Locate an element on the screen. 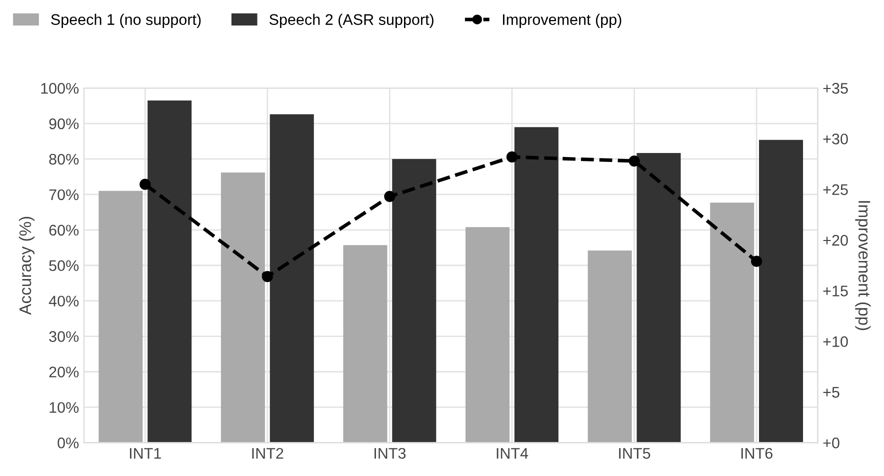 The height and width of the screenshot is (476, 884). y-tick-label: 90% is located at coordinates (64, 124).